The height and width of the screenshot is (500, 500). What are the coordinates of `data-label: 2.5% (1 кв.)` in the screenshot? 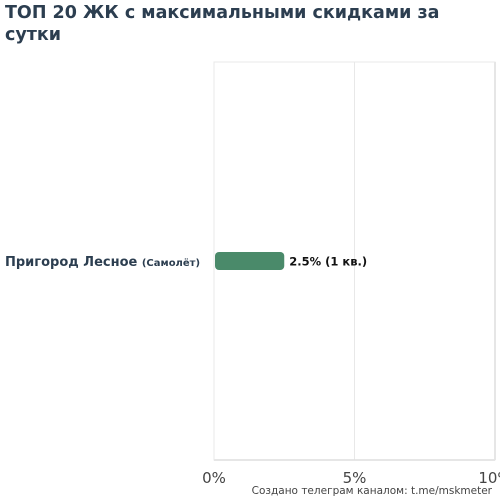 It's located at (328, 262).